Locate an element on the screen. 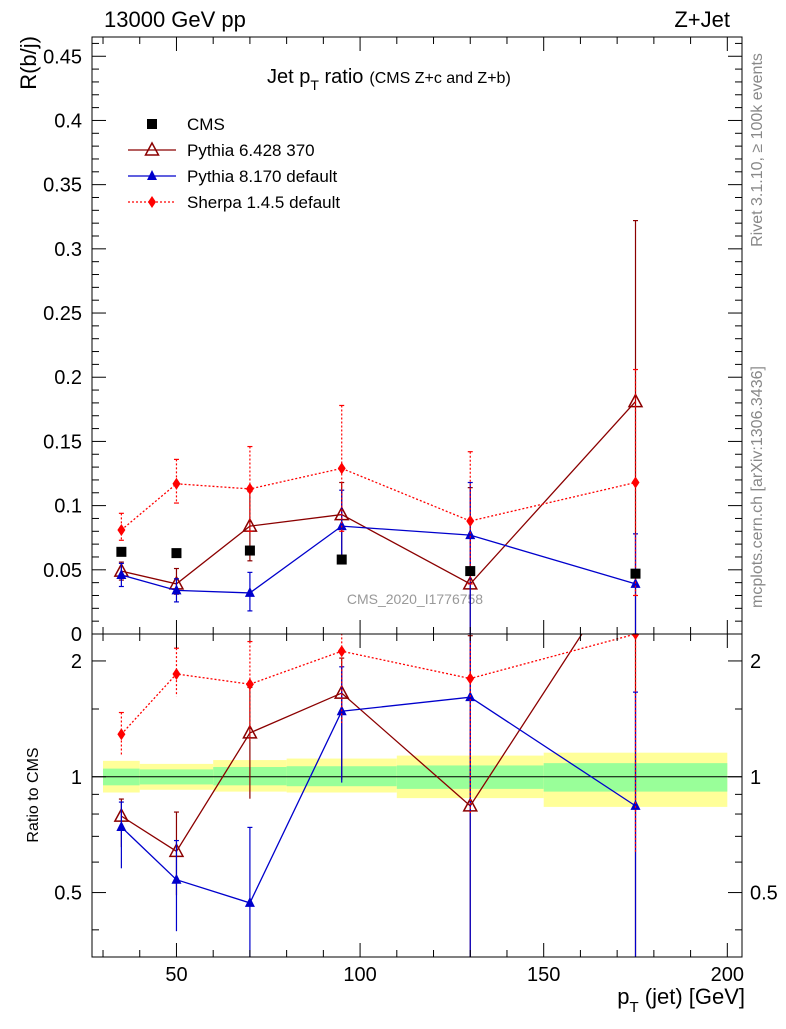  ratio-y-tick-label-right: 1 is located at coordinates (755, 778).